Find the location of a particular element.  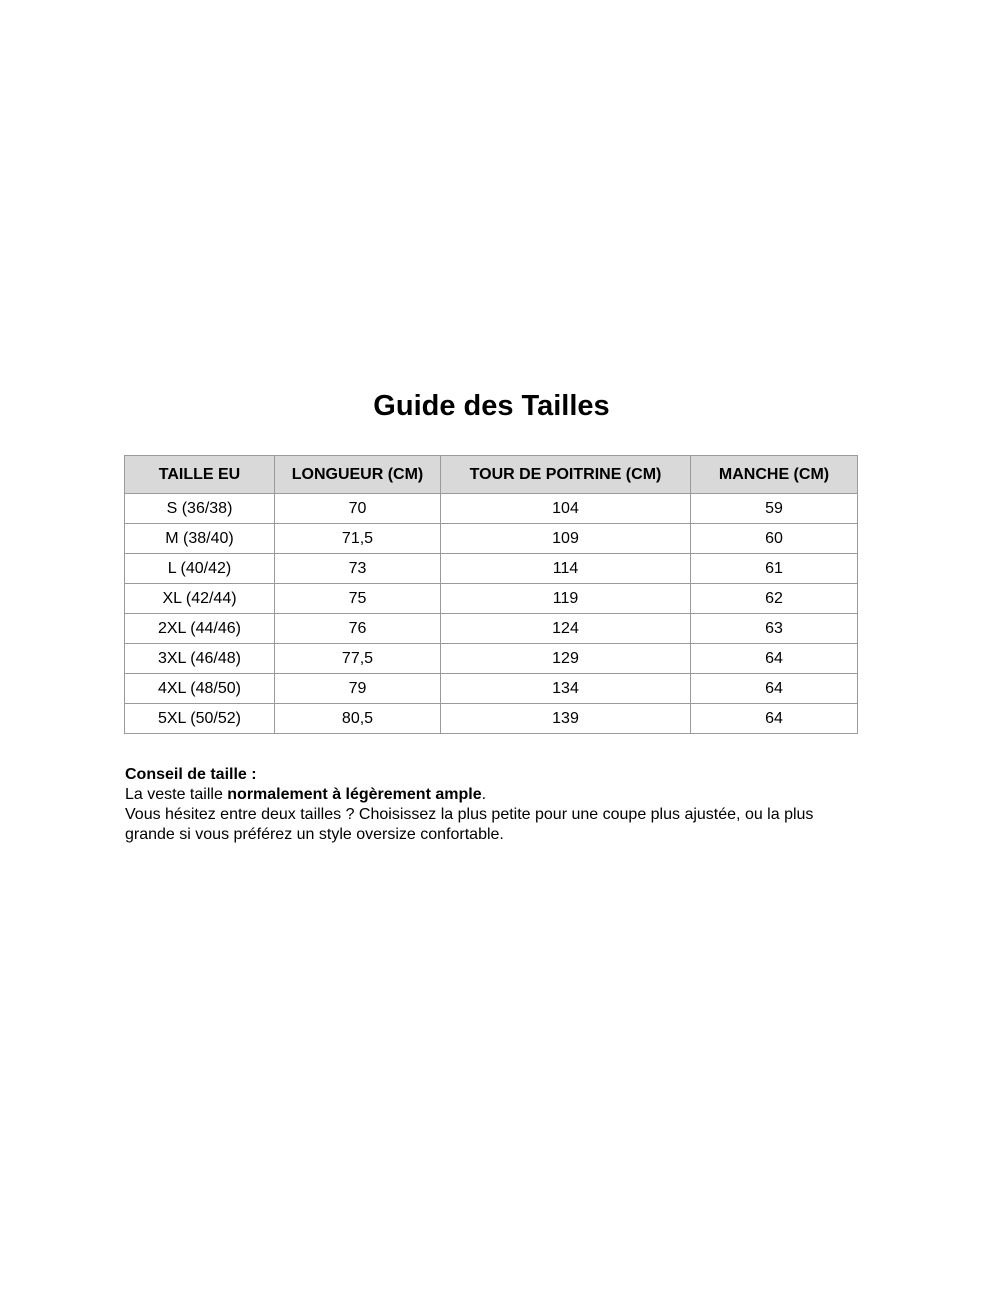

table-row: S (36/38) 70 104 59 is located at coordinates (491, 508).